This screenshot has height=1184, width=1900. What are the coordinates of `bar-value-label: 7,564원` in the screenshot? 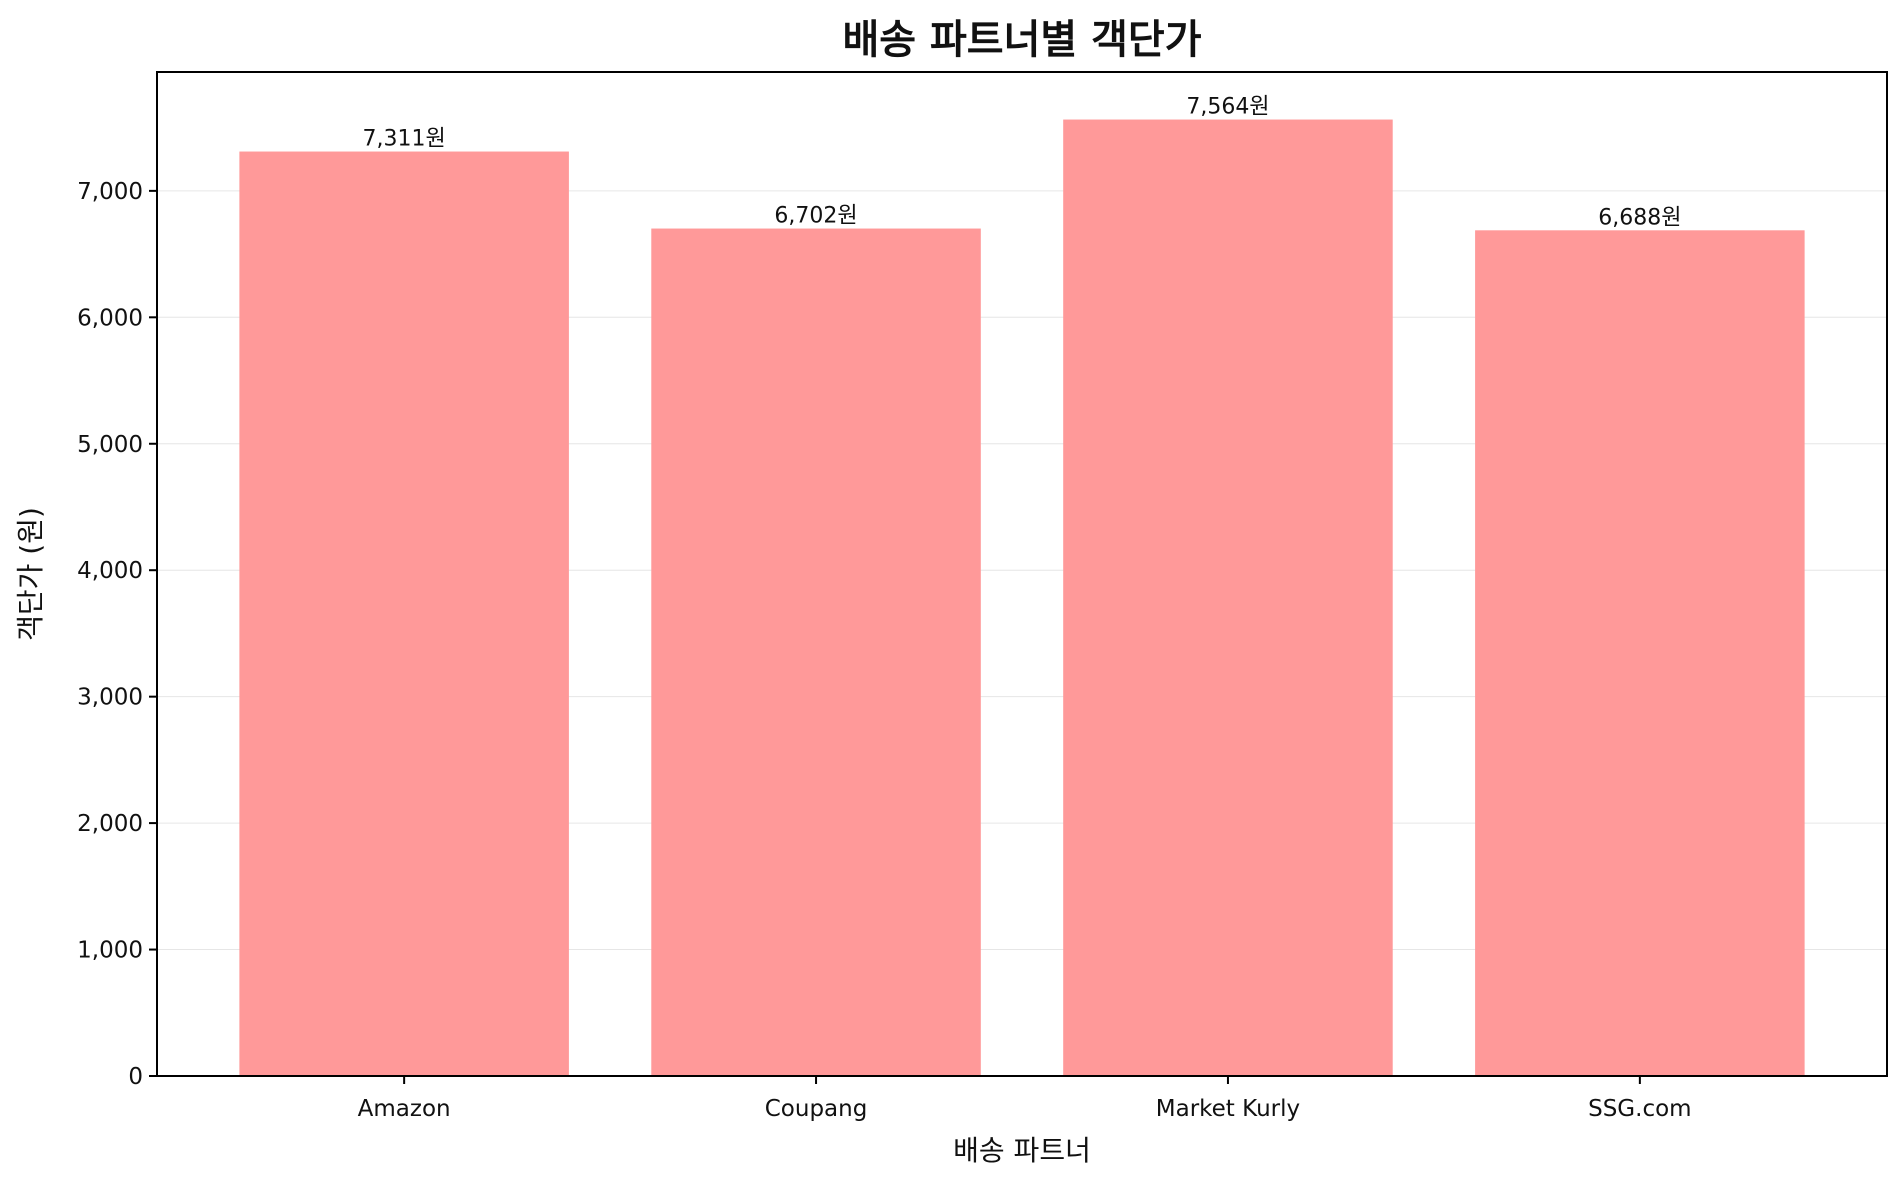 It's located at (1227, 107).